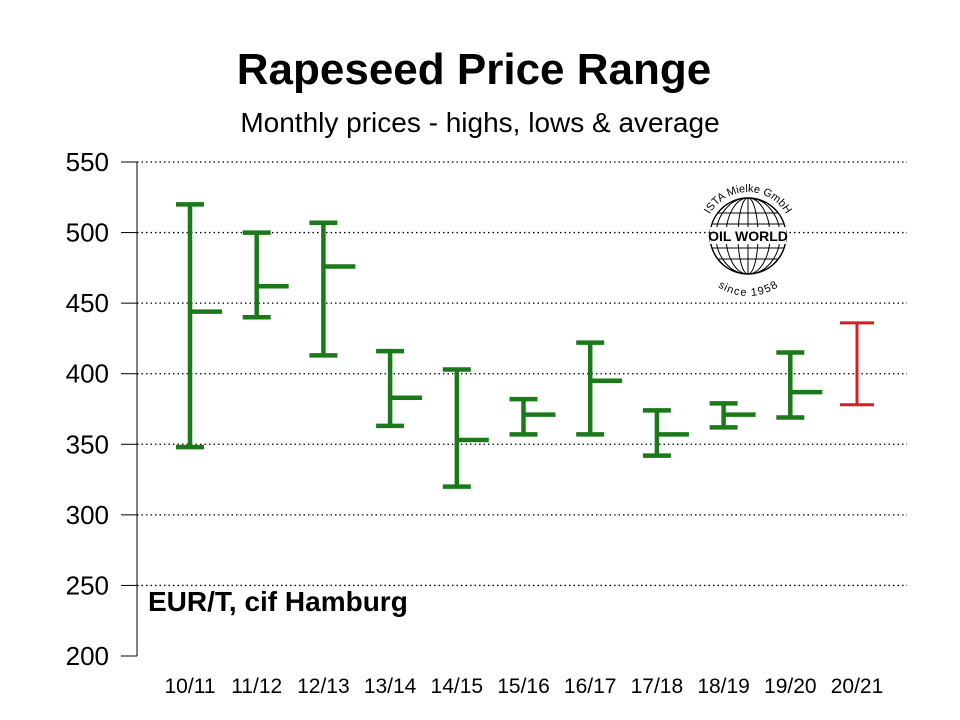 The width and height of the screenshot is (960, 720). I want to click on x-tick-label: 10/11, so click(190, 686).